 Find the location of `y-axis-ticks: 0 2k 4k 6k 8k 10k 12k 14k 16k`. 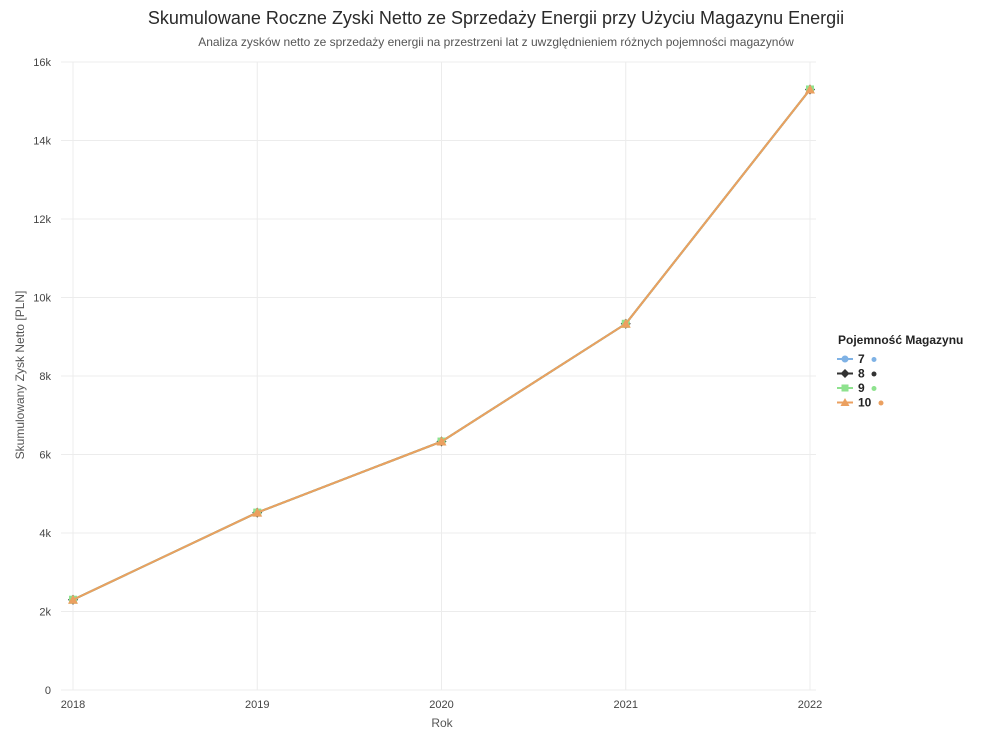

y-axis-ticks: 0 2k 4k 6k 8k 10k 12k 14k 16k is located at coordinates (42, 377).